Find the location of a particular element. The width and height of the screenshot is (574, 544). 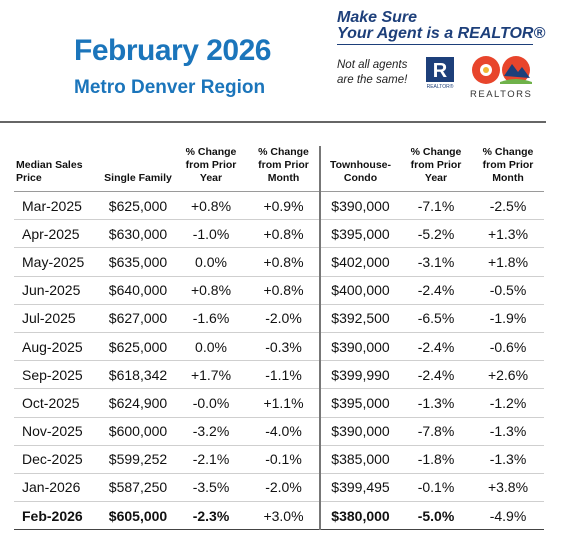

tc-month-change-cell: -0.5% is located at coordinates (508, 290).